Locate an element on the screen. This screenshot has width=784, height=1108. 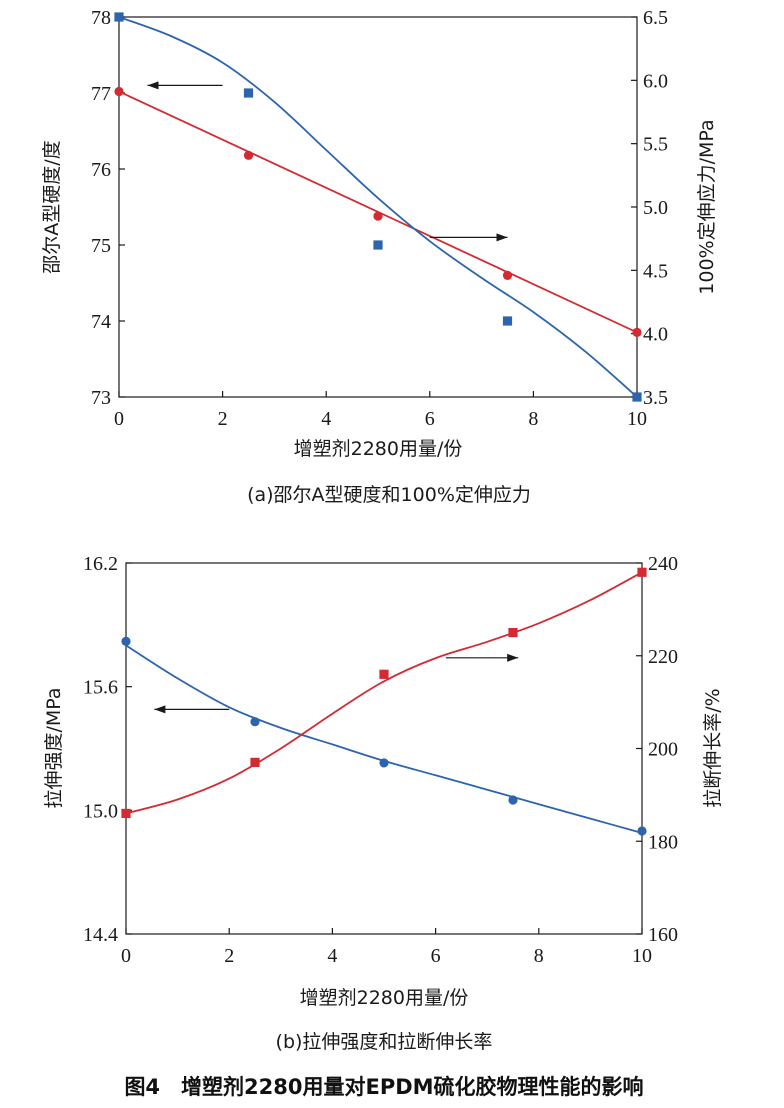
y-right-tick-label: 4.0 is located at coordinates (655, 335).